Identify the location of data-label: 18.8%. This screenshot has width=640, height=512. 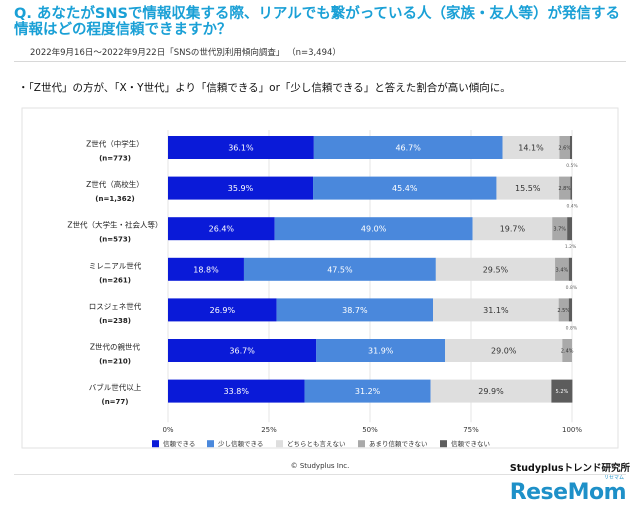
(206, 269).